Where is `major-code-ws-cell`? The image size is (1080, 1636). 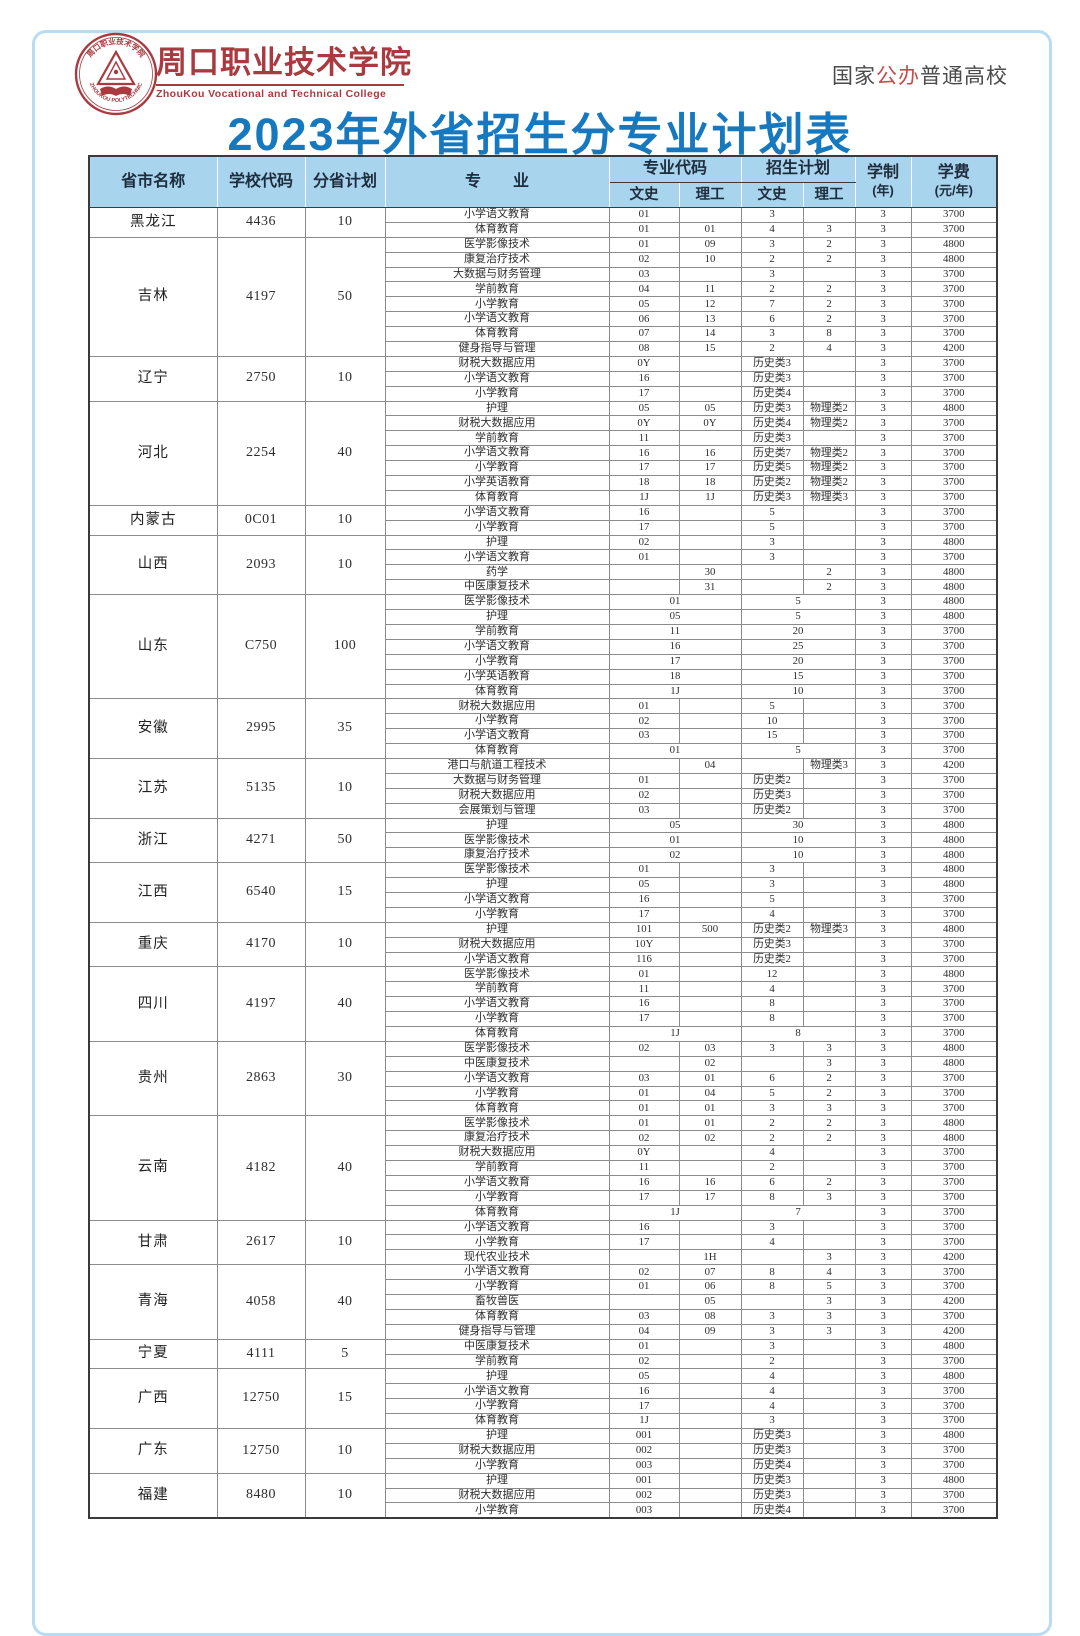
major-code-ws-cell is located at coordinates (644, 765).